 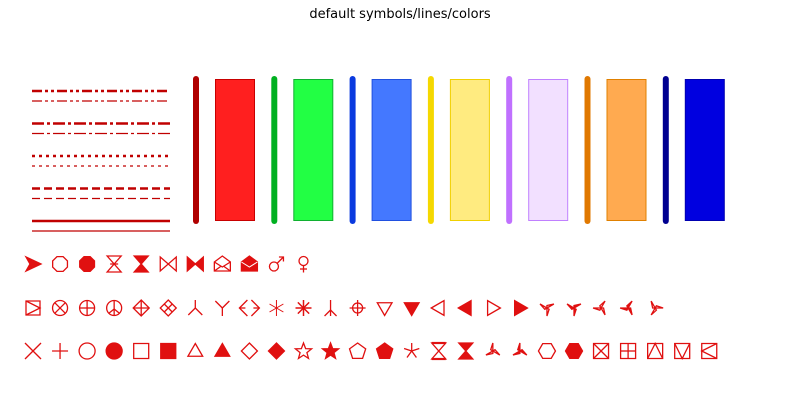 What do you see at coordinates (331, 308) in the screenshot?
I see `tripod-up-icon` at bounding box center [331, 308].